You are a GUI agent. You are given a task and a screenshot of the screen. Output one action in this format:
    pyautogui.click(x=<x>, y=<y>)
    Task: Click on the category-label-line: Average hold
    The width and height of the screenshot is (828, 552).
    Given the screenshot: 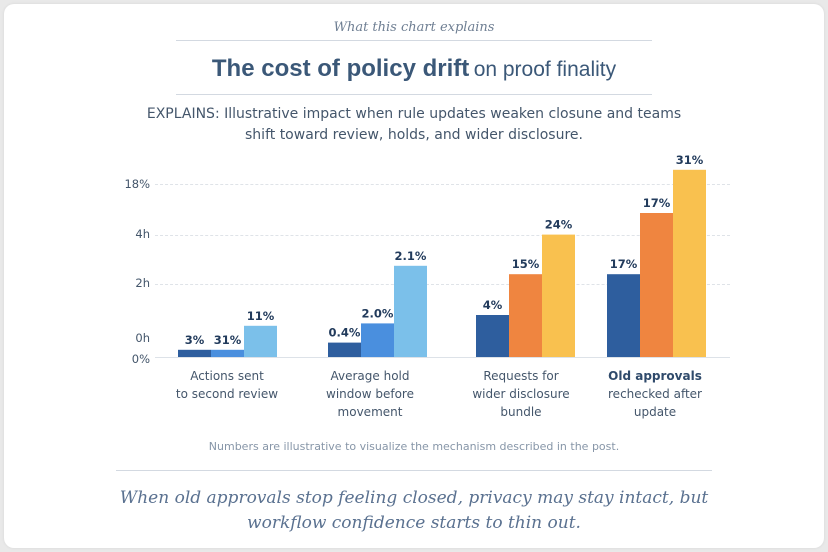 What is the action you would take?
    pyautogui.click(x=370, y=376)
    